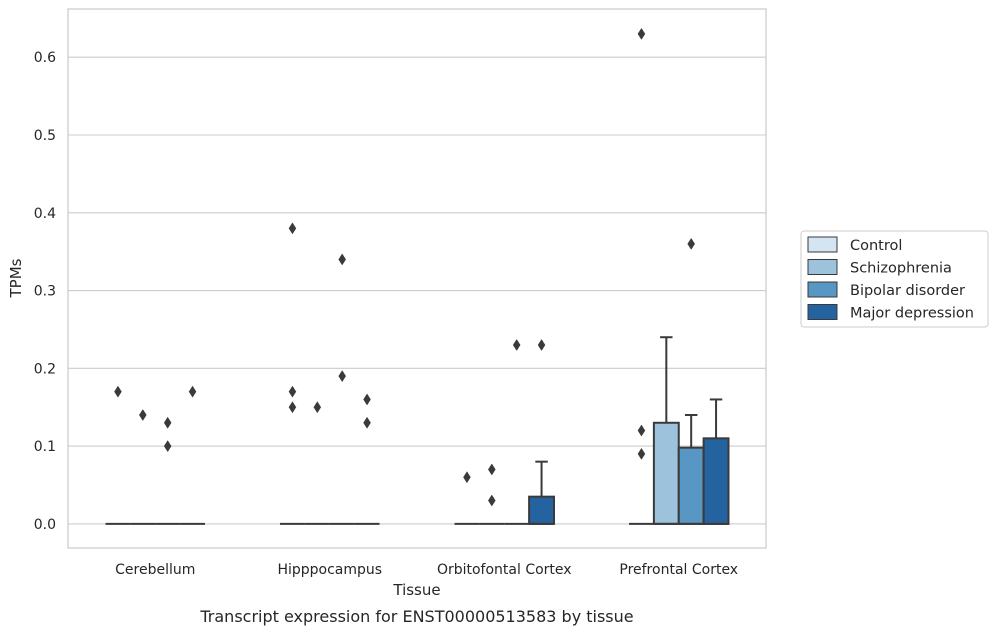 This screenshot has height=634, width=997. What do you see at coordinates (45, 447) in the screenshot?
I see `y-tick-label: 0.1` at bounding box center [45, 447].